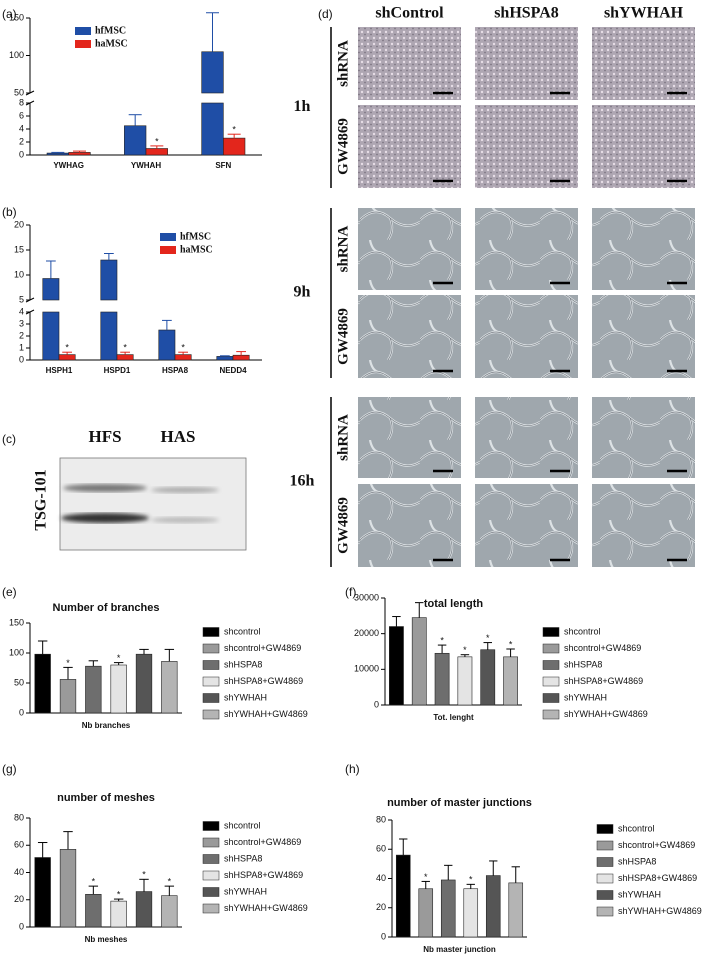 Image resolution: width=709 pixels, height=957 pixels. Describe the element at coordinates (178, 436) in the screenshot. I see `lane-label: HAS` at that location.